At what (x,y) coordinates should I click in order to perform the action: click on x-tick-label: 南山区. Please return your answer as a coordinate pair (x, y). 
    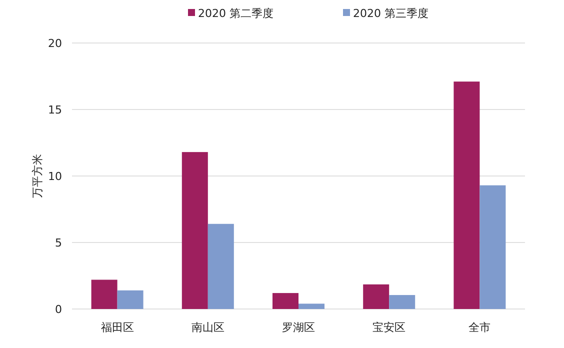
    Looking at the image, I should click on (207, 327).